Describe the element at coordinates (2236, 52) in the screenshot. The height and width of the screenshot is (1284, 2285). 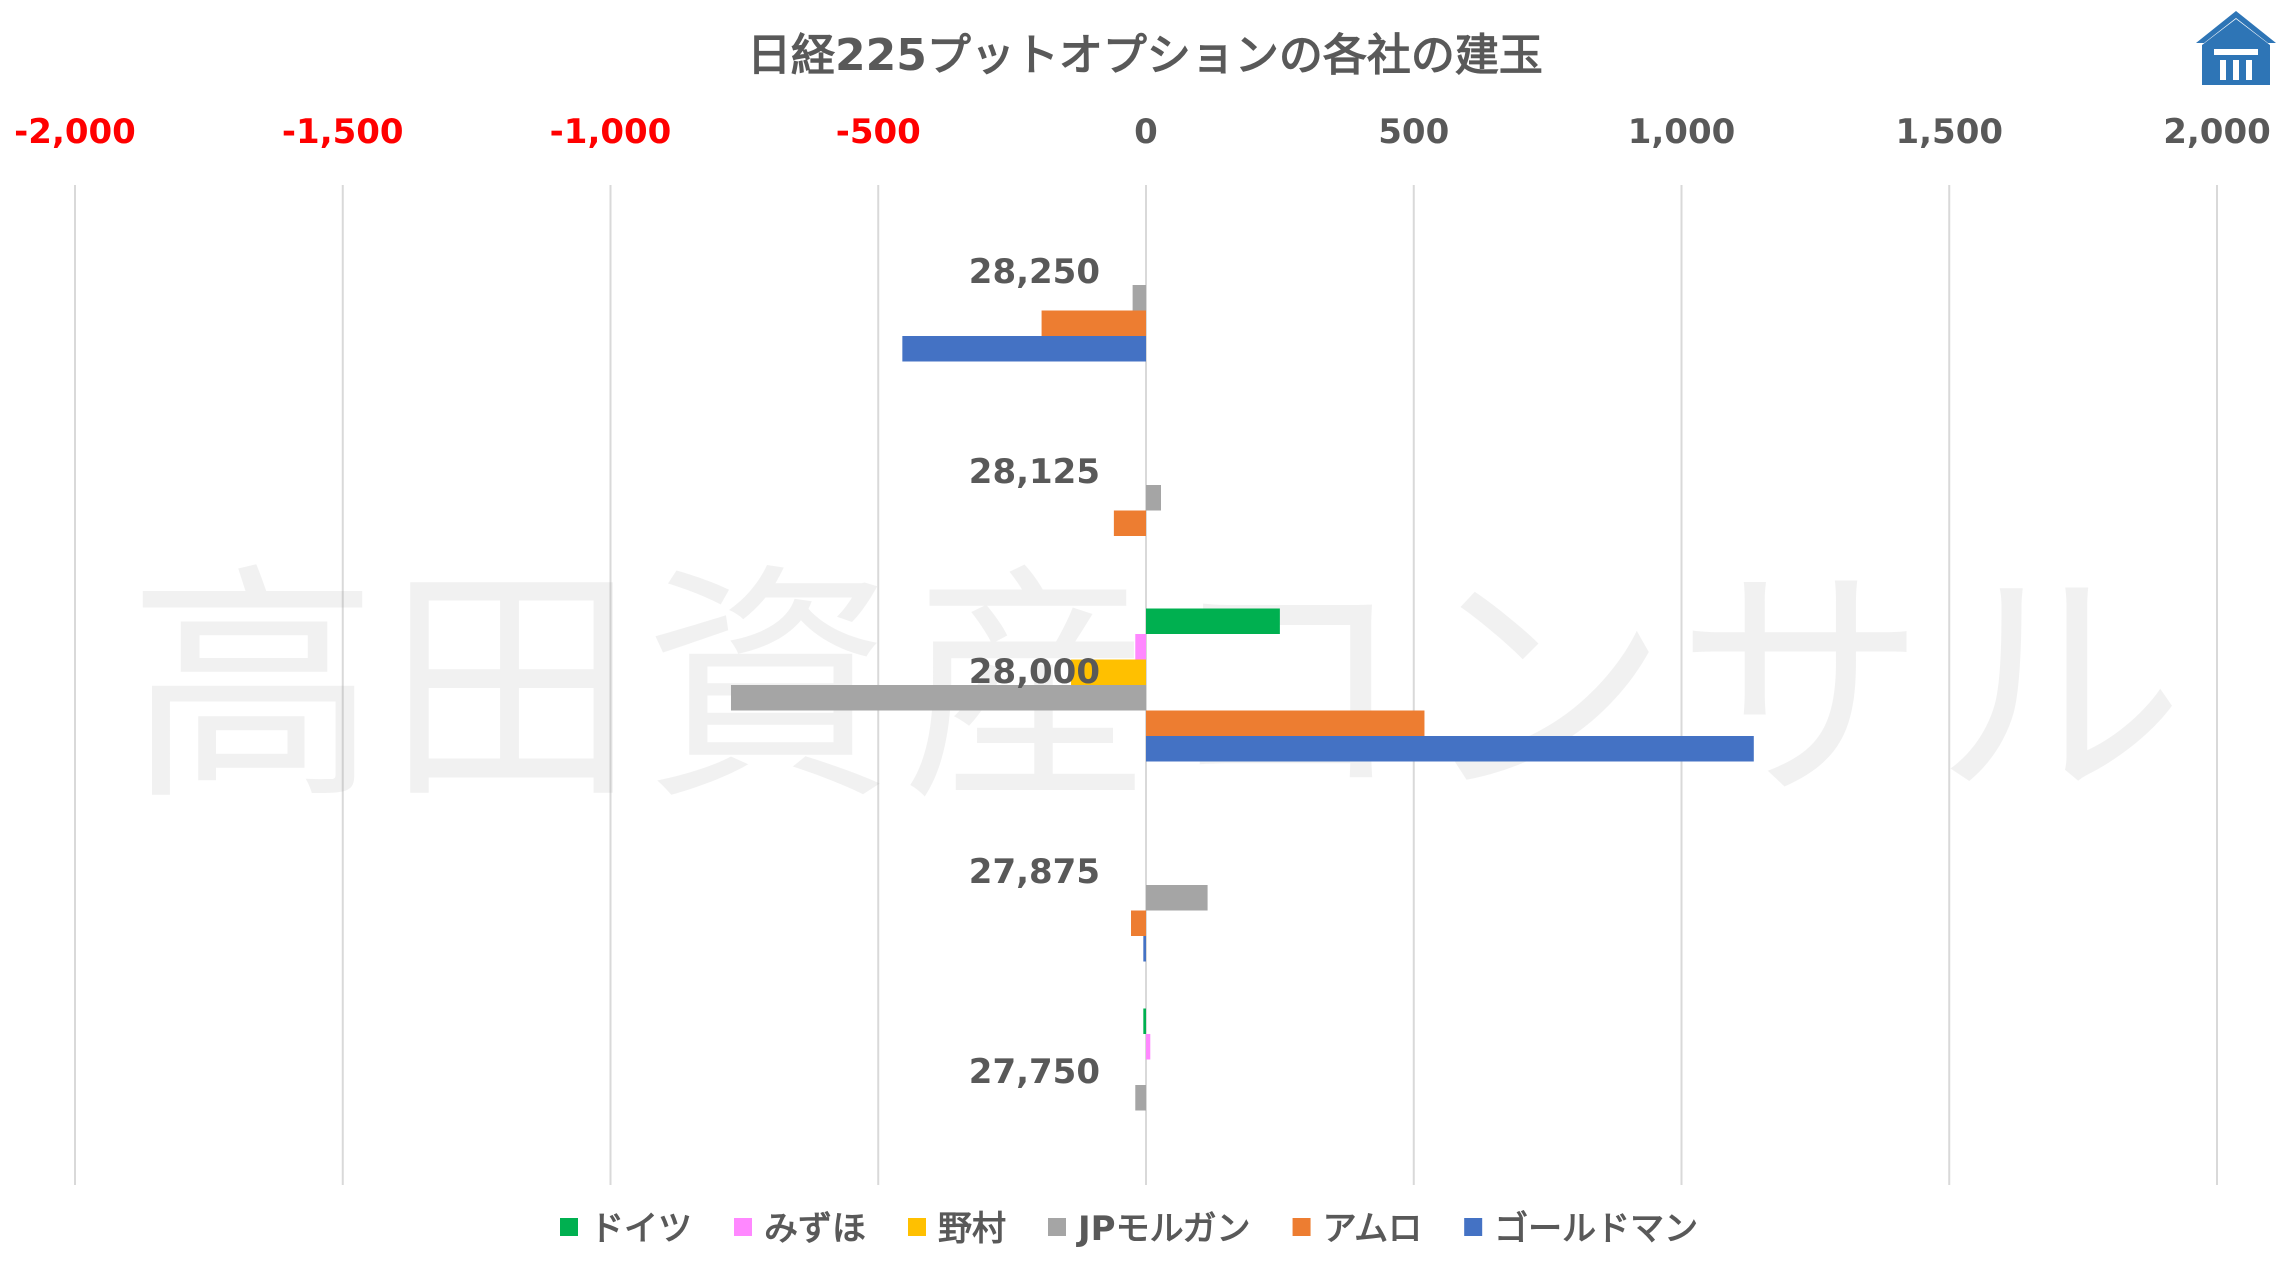
I see `logo-bar` at that location.